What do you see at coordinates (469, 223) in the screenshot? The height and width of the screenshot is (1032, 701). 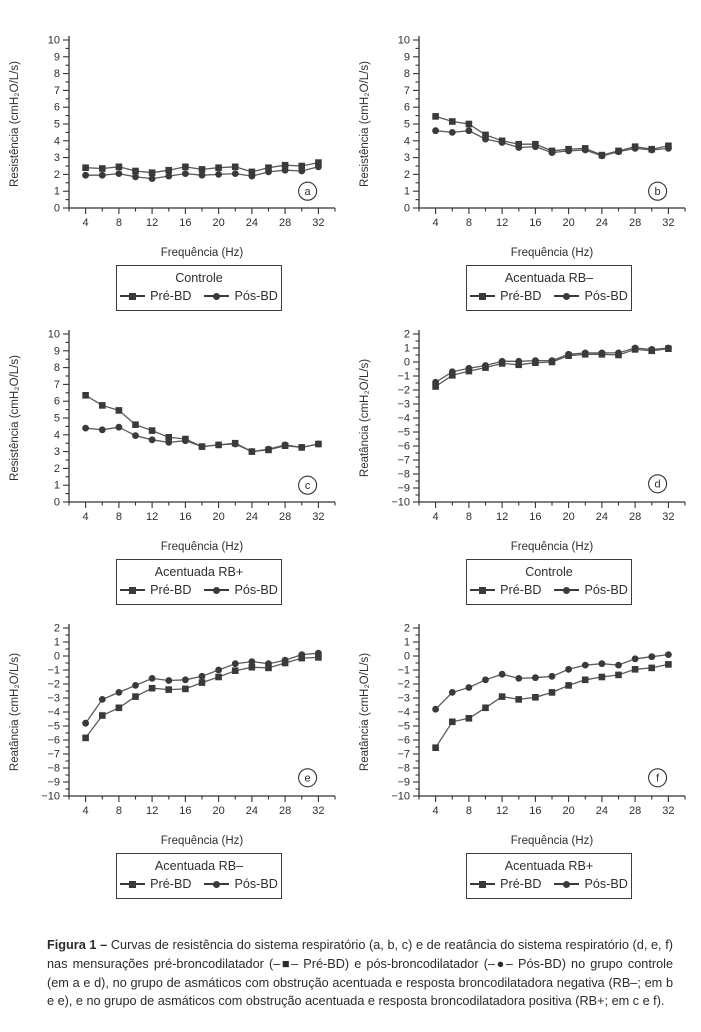 I see `x-tick-label: 8` at bounding box center [469, 223].